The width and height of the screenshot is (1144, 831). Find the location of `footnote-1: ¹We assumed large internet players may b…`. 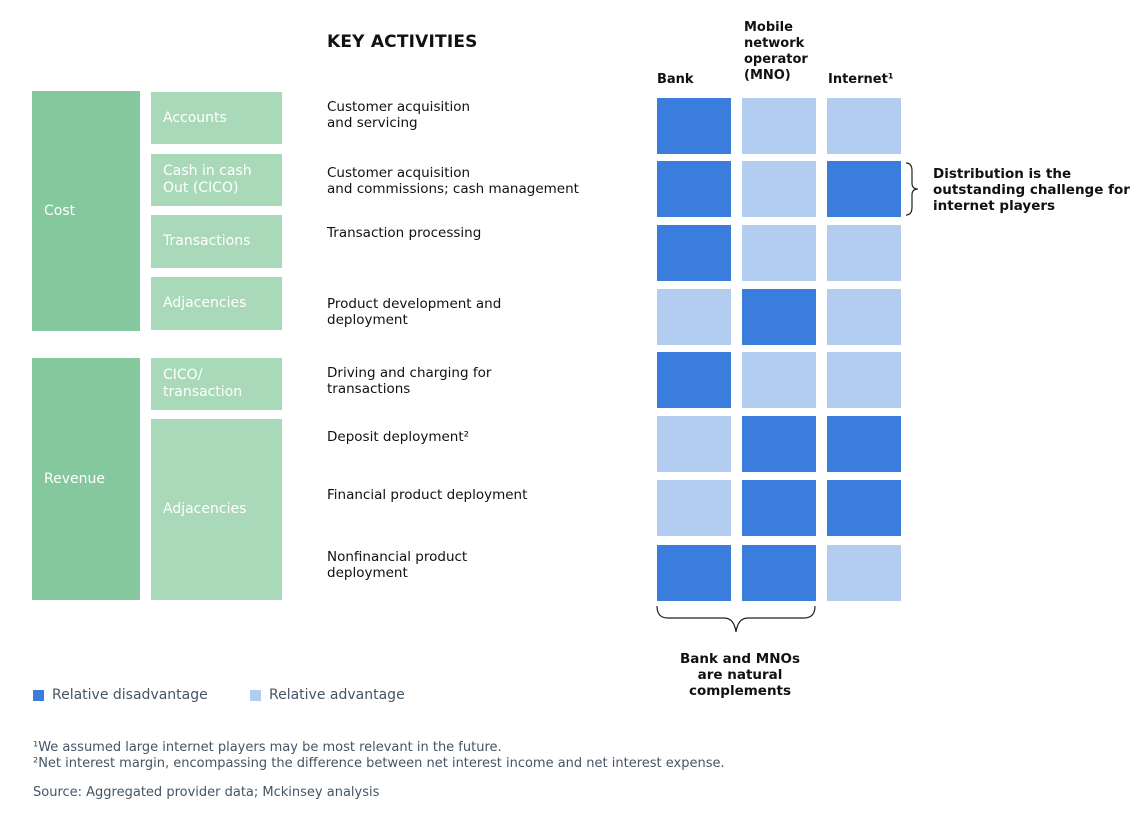

footnote-1: ¹We assumed large internet players may b… is located at coordinates (267, 747).